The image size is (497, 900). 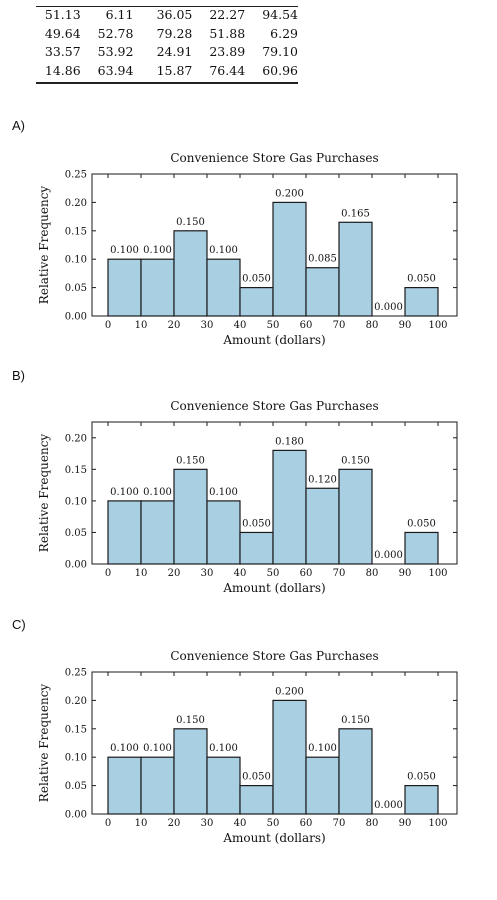 I want to click on table-cell: 79.28, so click(x=174, y=33).